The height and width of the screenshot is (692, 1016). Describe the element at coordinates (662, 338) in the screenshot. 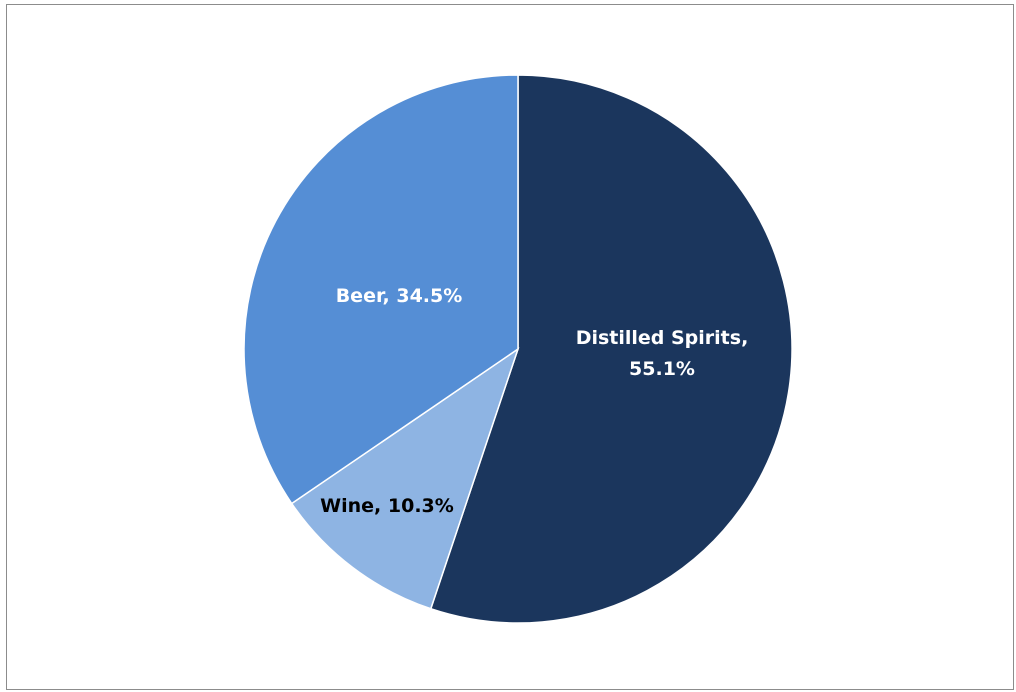

I see `data-label-line: Distilled Spirits,` at that location.